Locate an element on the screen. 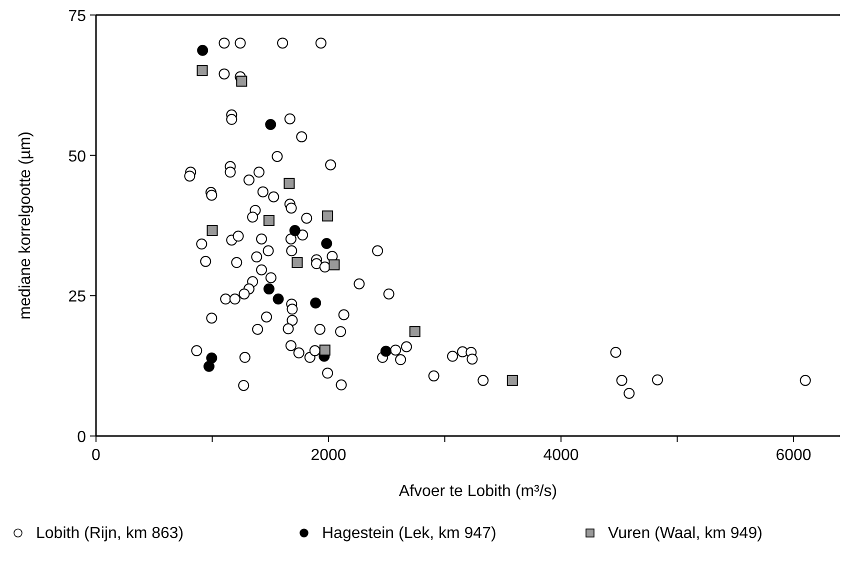 This screenshot has width=842, height=561. y-tick-label: 75 is located at coordinates (77, 16).